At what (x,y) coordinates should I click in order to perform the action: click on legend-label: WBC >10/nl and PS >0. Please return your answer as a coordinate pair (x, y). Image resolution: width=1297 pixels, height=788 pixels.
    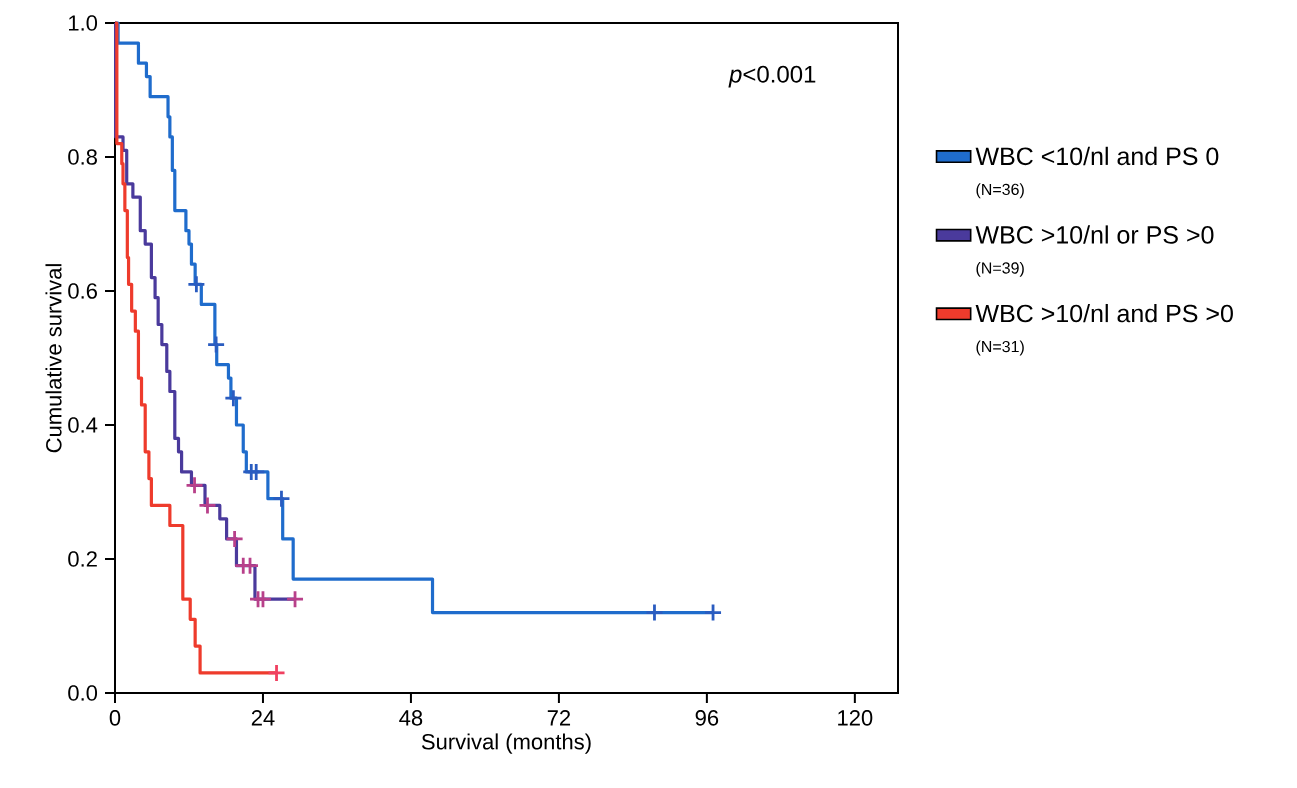
    Looking at the image, I should click on (1104, 313).